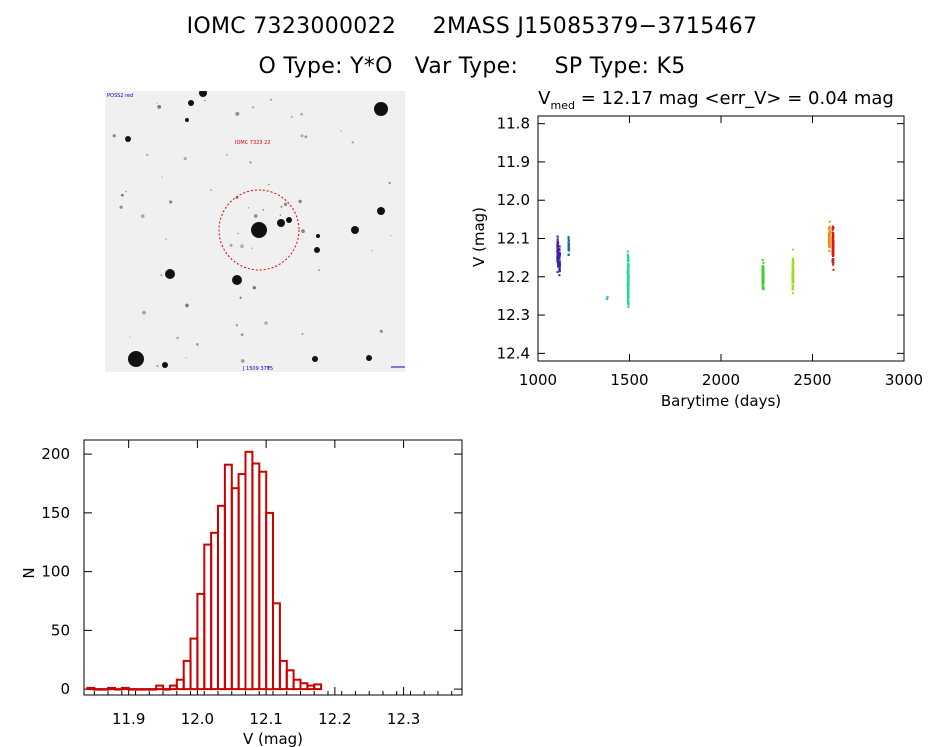  What do you see at coordinates (721, 238) in the screenshot?
I see `light-curve-plot-area` at bounding box center [721, 238].